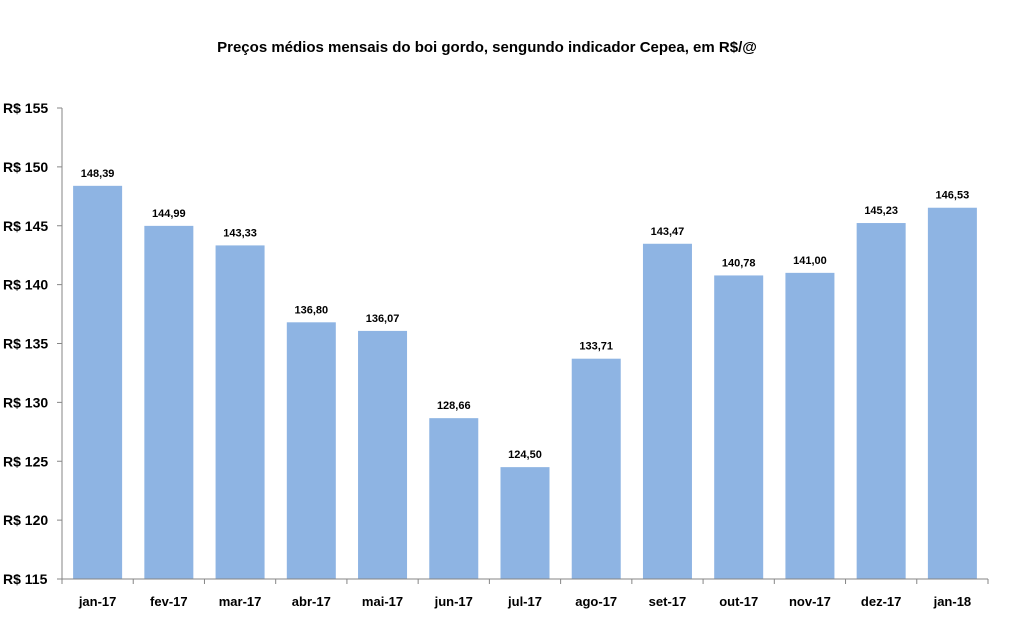 The image size is (1013, 632). Describe the element at coordinates (25, 579) in the screenshot. I see `y-tick-label: R$ 115` at that location.